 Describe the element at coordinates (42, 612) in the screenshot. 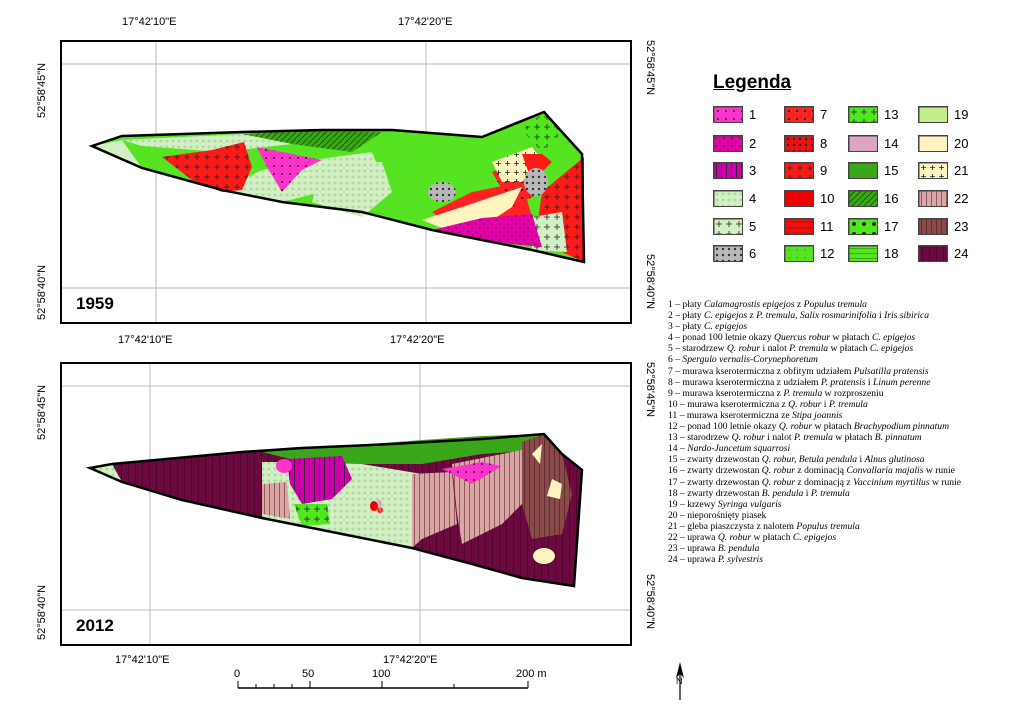

I see `lat-label-left-bot-40: 52°58'40"N` at that location.